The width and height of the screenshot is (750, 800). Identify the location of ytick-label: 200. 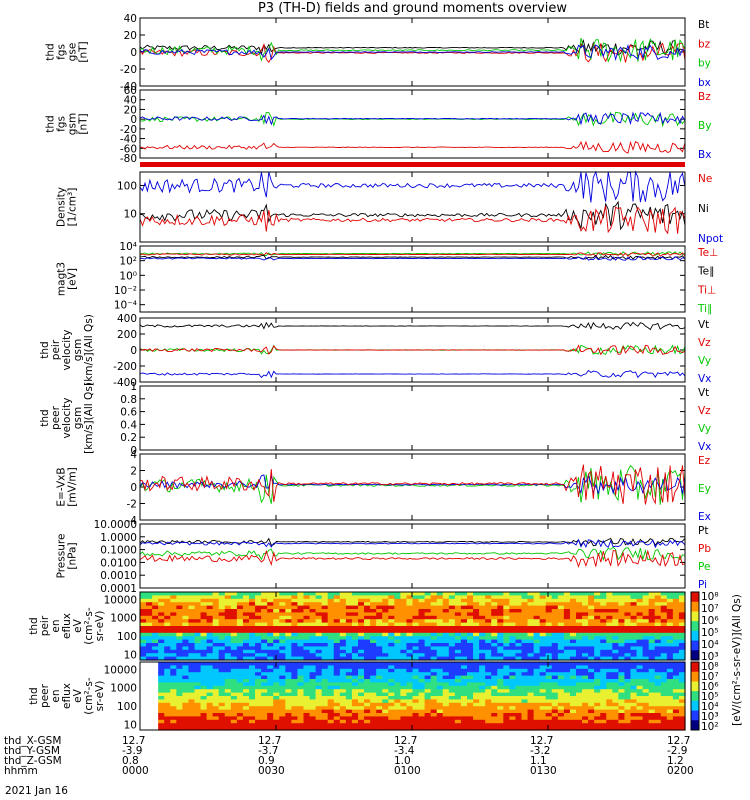
(127, 335).